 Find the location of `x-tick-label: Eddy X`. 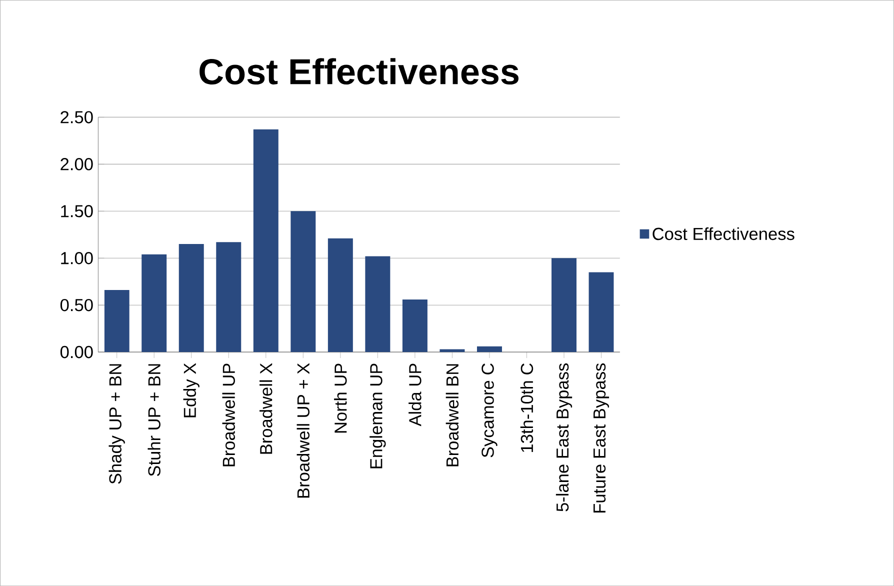

x-tick-label: Eddy X is located at coordinates (191, 390).